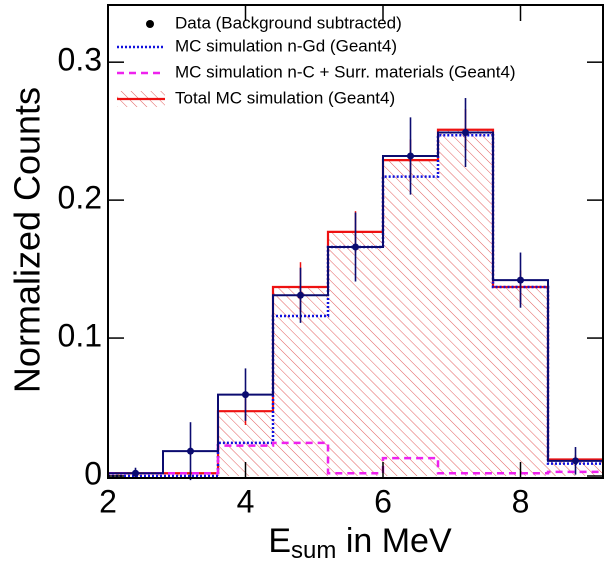 Image resolution: width=610 pixels, height=567 pixels. Describe the element at coordinates (80, 336) in the screenshot. I see `y-tick-label: 0.1` at that location.